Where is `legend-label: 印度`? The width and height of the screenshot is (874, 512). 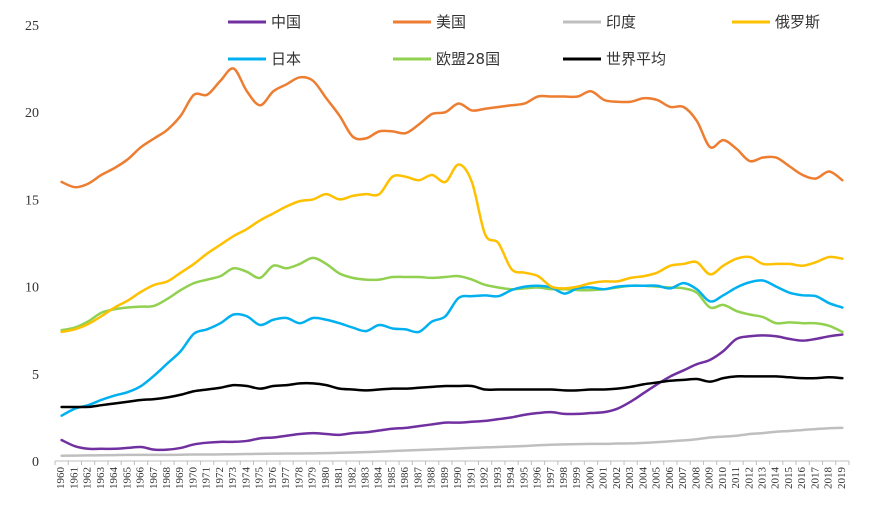
legend-label: 印度 is located at coordinates (621, 22).